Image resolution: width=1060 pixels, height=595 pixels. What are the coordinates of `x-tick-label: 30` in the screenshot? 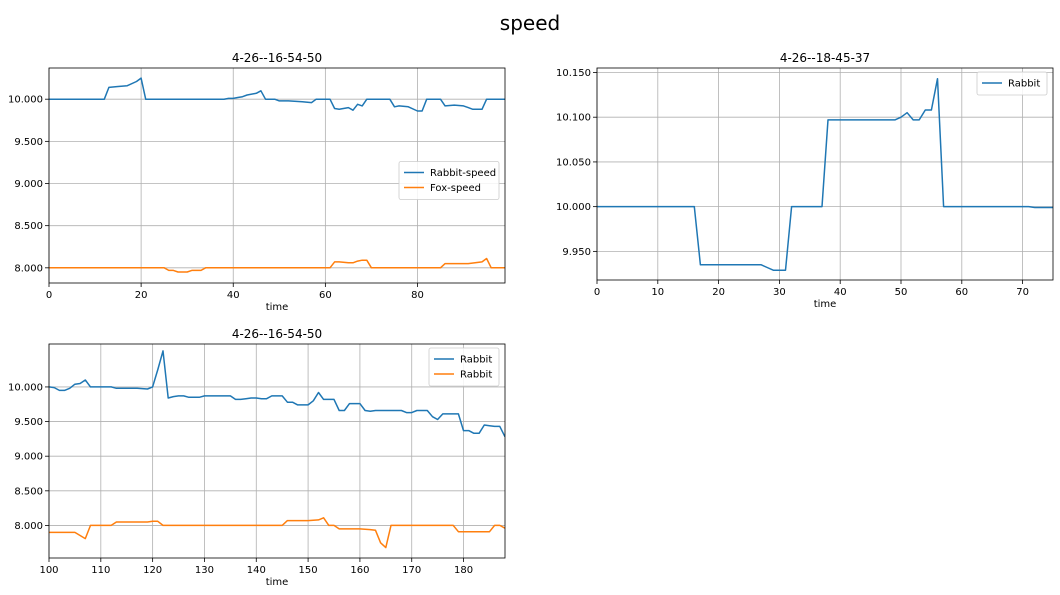 It's located at (779, 292).